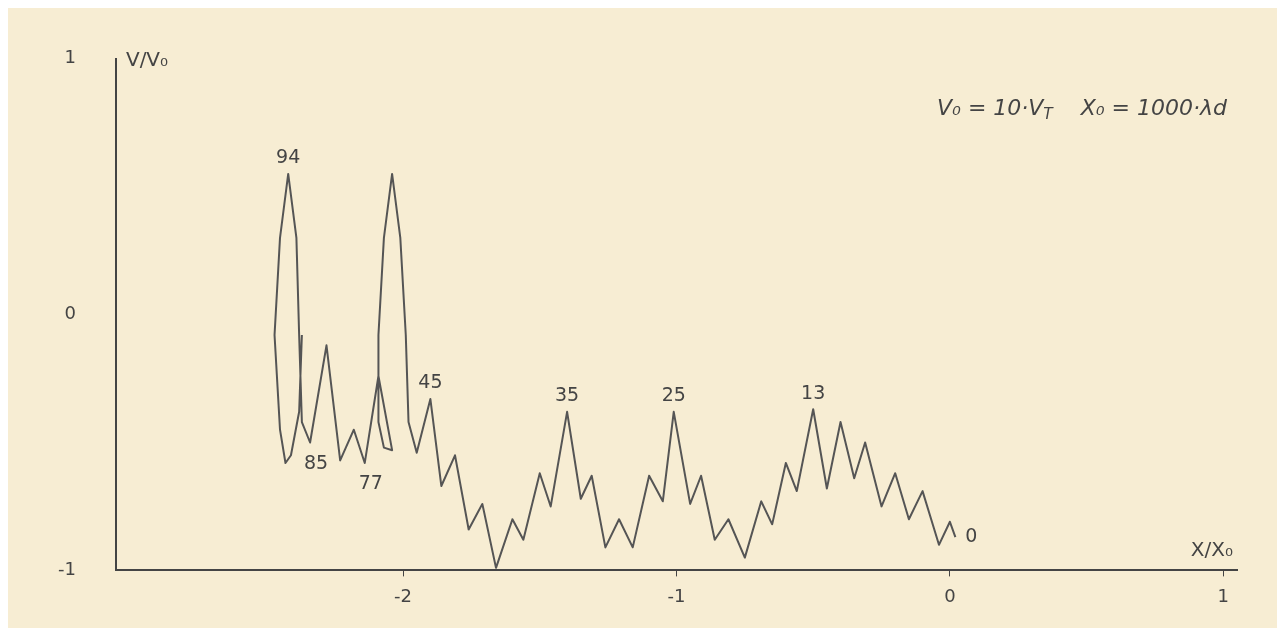  Describe the element at coordinates (403, 595) in the screenshot. I see `x-tick-label: -2` at that location.